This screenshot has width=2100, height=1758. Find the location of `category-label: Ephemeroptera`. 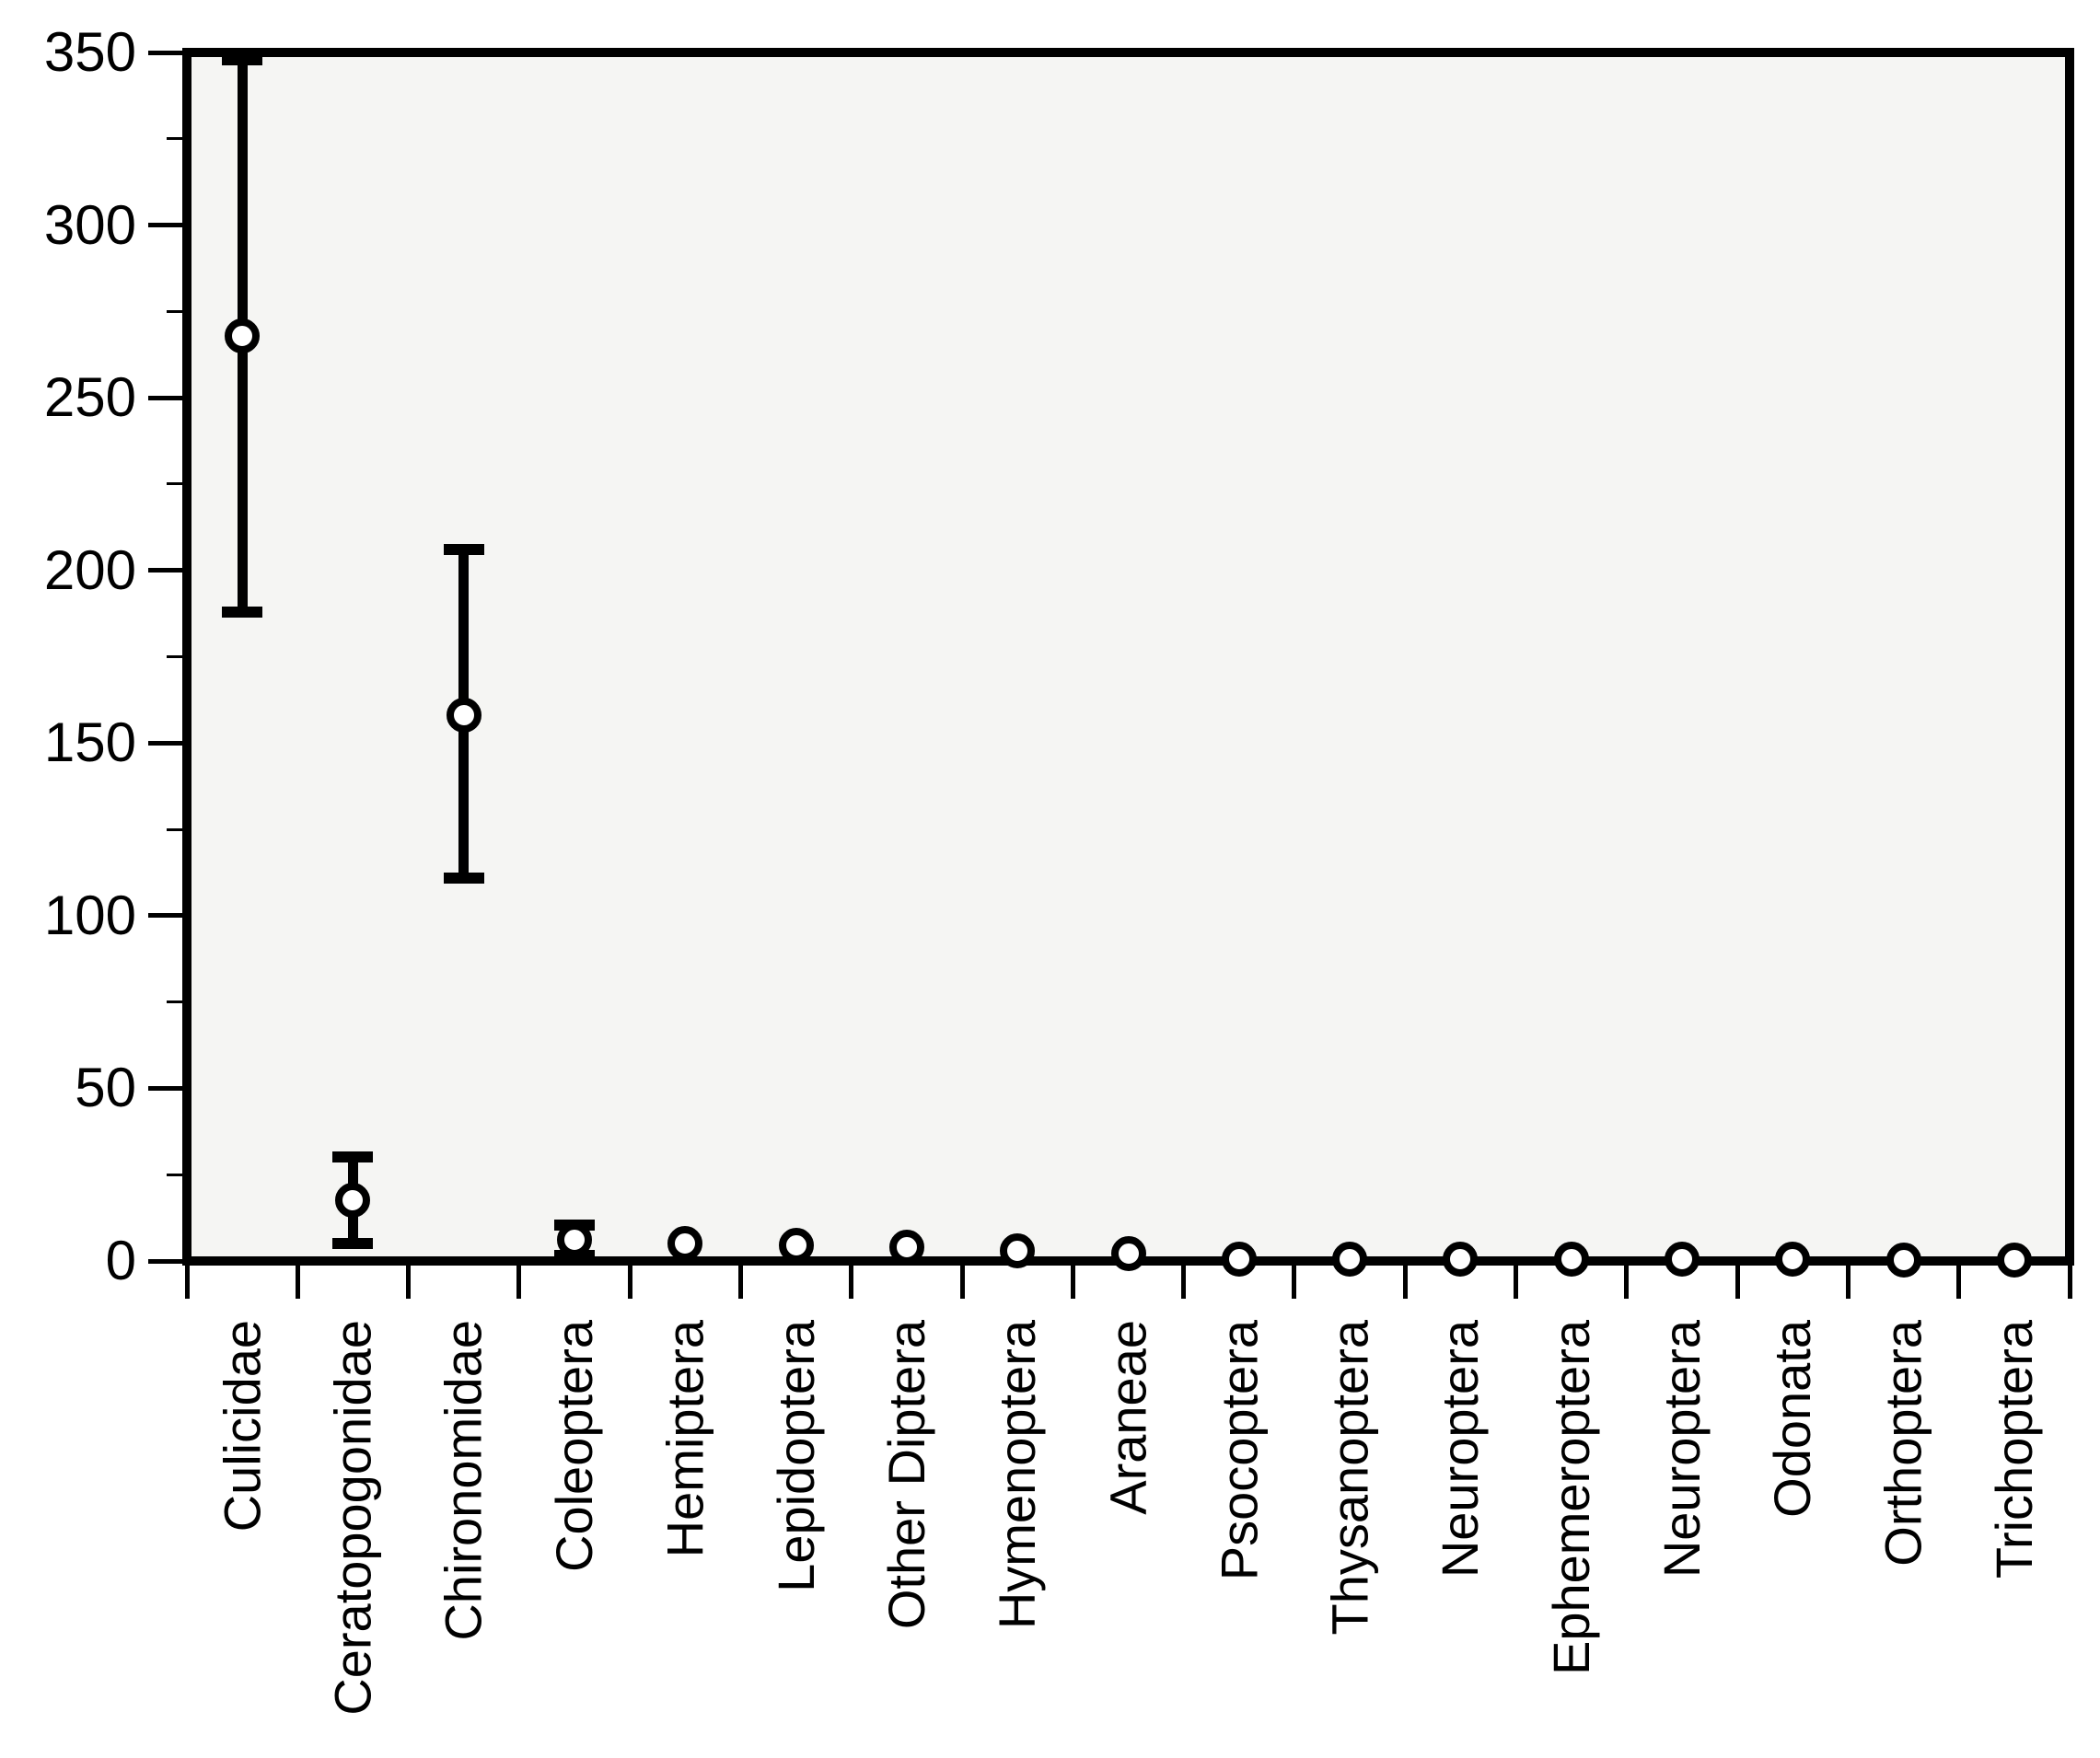

category-label: Ephemeroptera is located at coordinates (1570, 1498).